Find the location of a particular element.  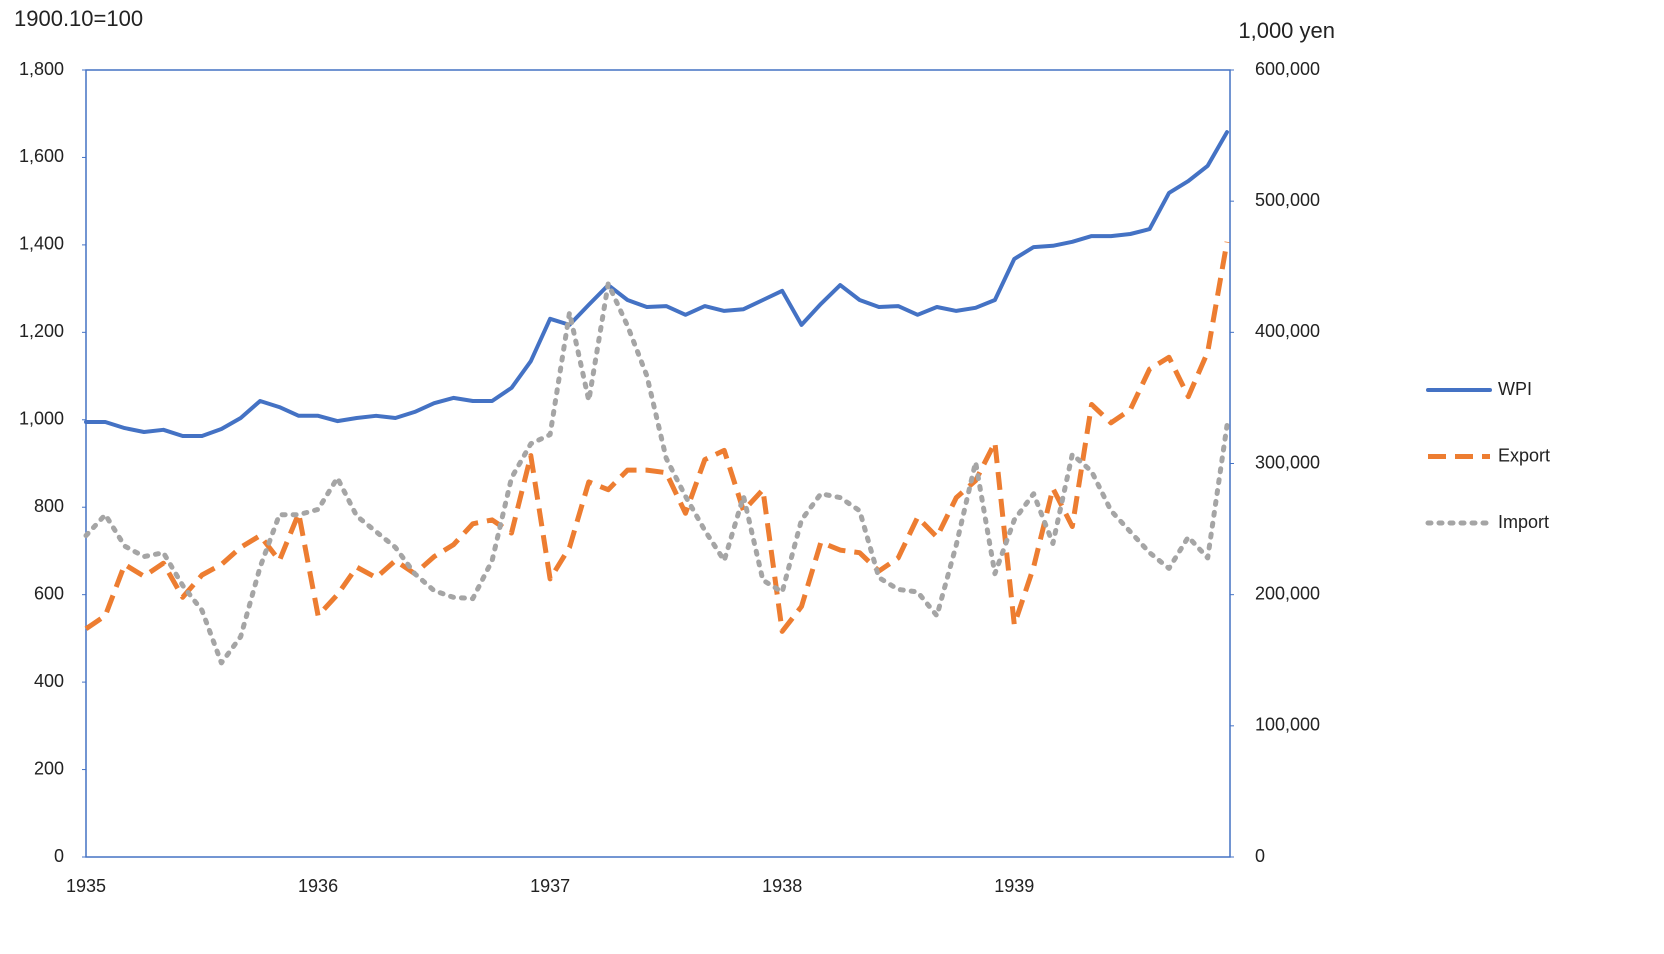

y-tick-label: 1,000 is located at coordinates (41, 419).